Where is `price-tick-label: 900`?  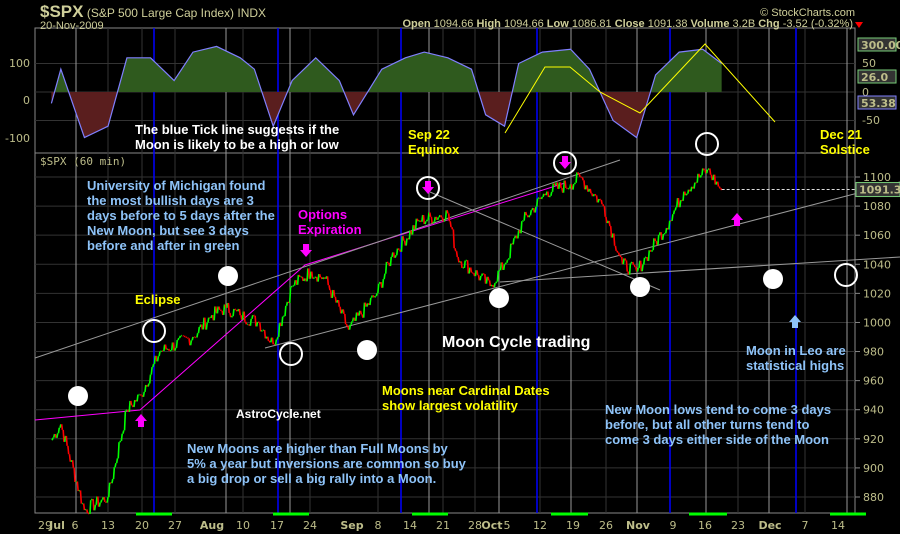
price-tick-label: 900 is located at coordinates (873, 468).